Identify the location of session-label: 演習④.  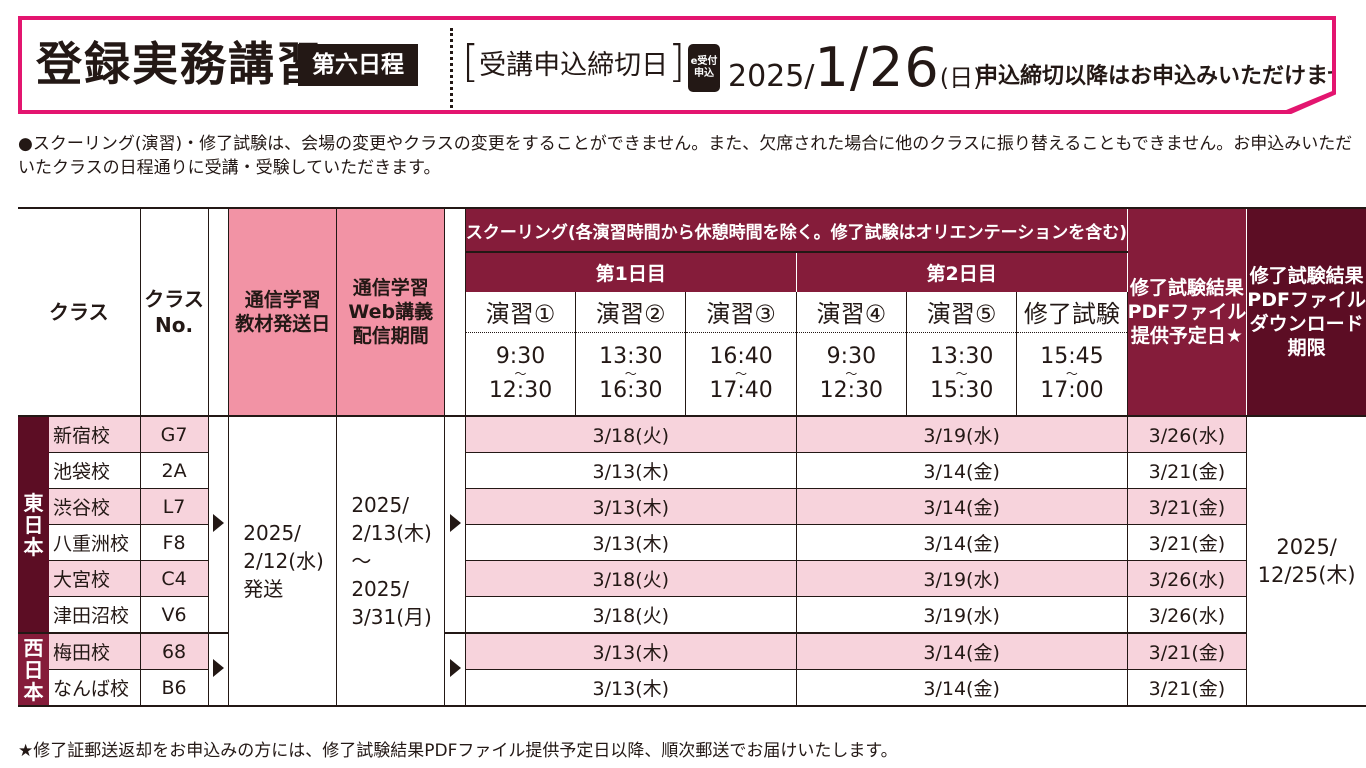
(852, 312).